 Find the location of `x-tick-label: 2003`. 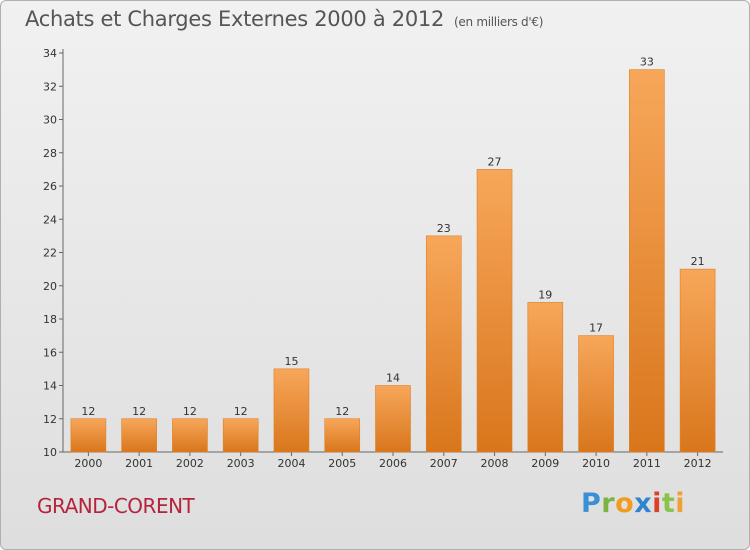

x-tick-label: 2003 is located at coordinates (241, 463).